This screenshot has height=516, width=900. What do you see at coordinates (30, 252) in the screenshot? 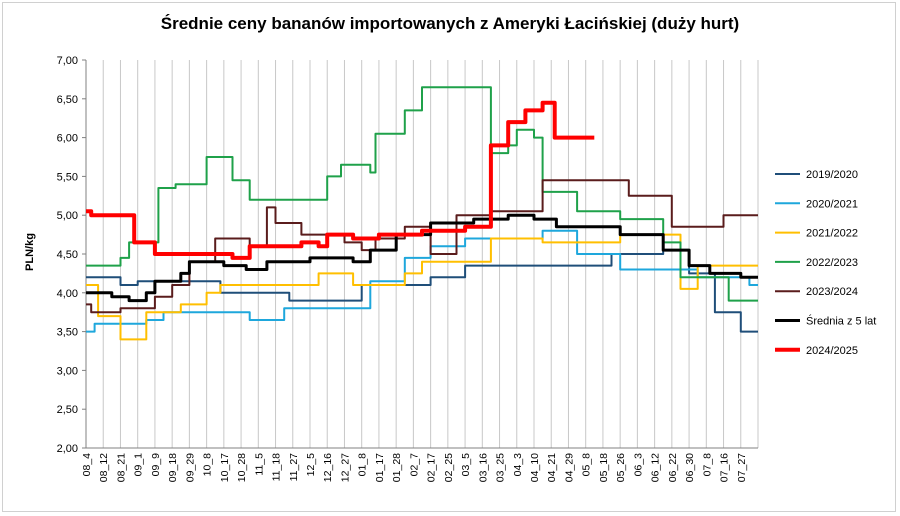
I see `y-axis-label: PLN/kg` at bounding box center [30, 252].